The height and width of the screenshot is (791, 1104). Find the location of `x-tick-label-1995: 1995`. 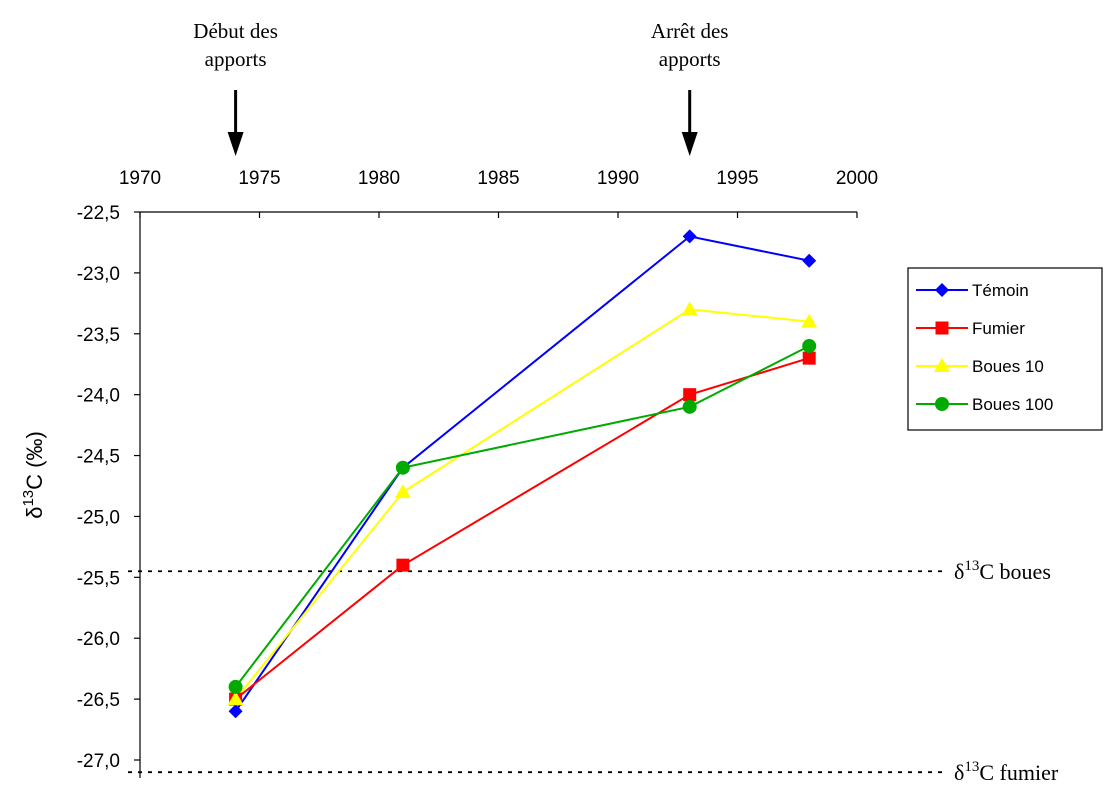

x-tick-label-1995: 1995 is located at coordinates (737, 178).